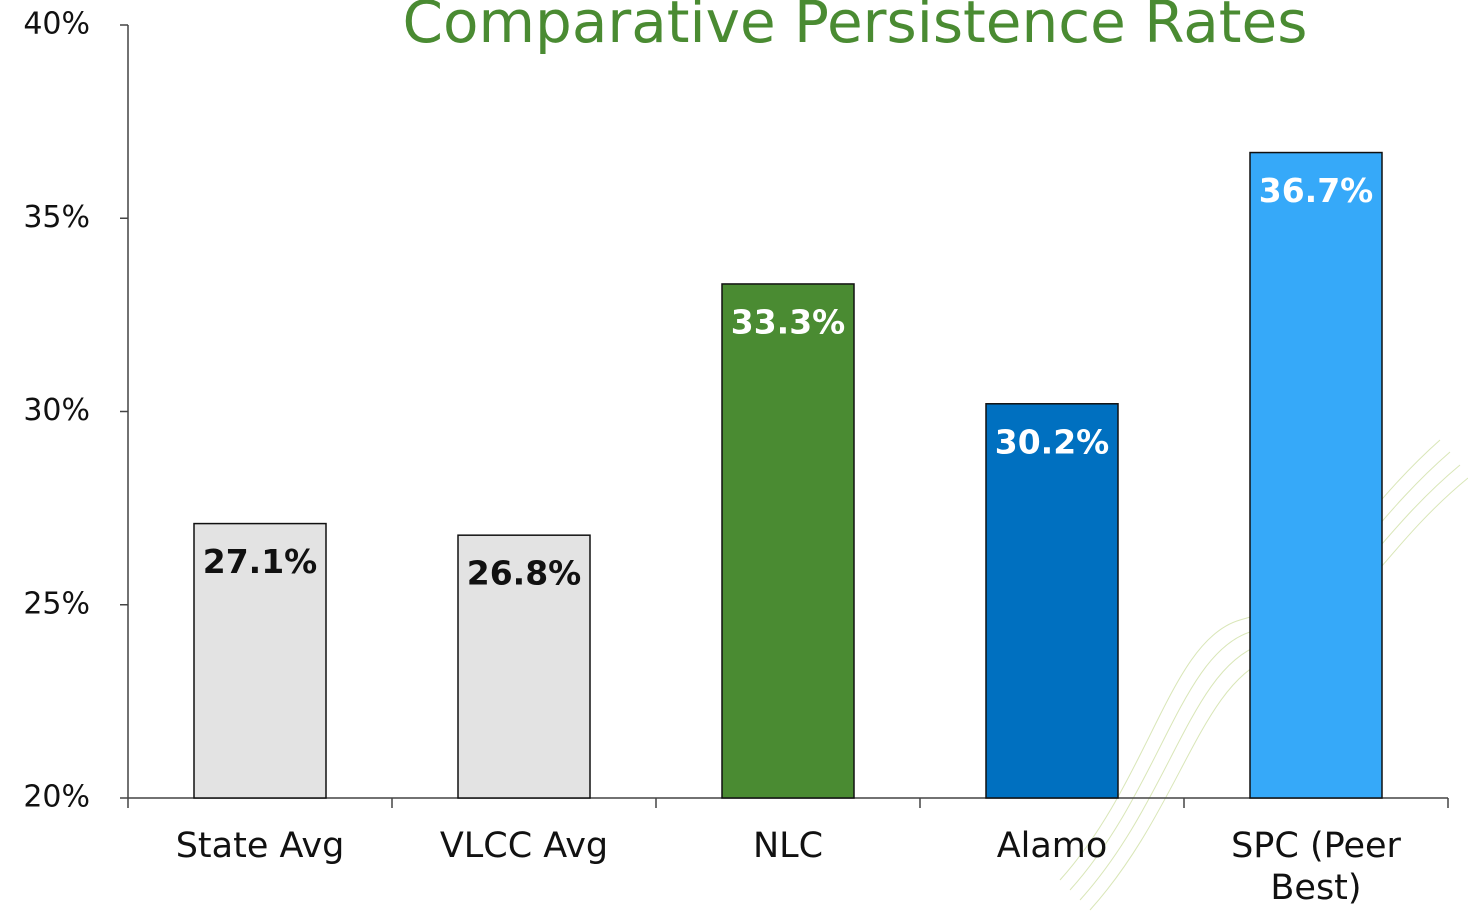 This screenshot has height=918, width=1468. Describe the element at coordinates (56, 217) in the screenshot. I see `y-tick-label: 35%` at that location.